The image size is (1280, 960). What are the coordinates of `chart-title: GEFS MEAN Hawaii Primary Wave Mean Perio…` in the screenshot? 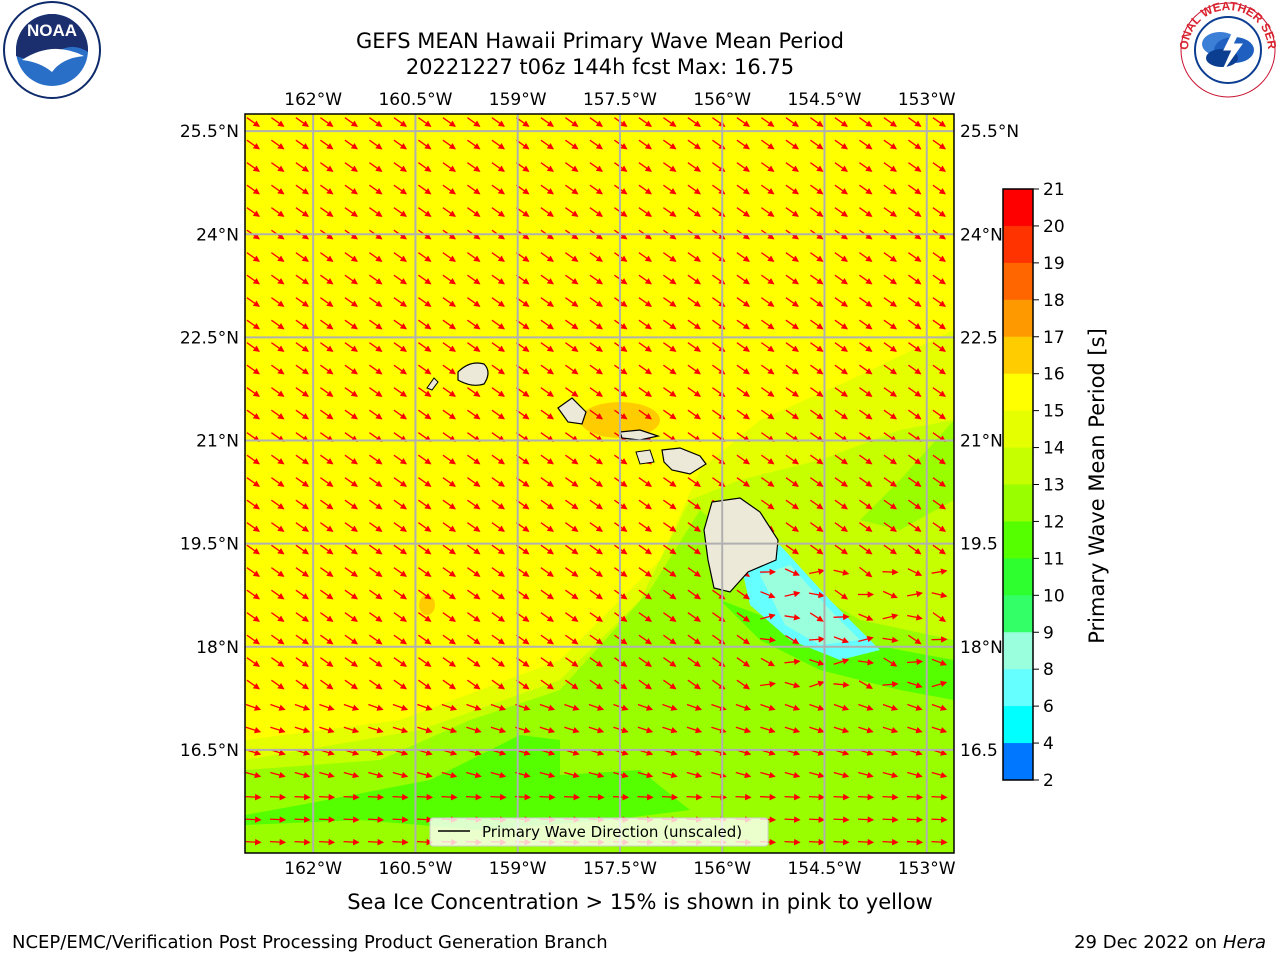 It's located at (600, 54).